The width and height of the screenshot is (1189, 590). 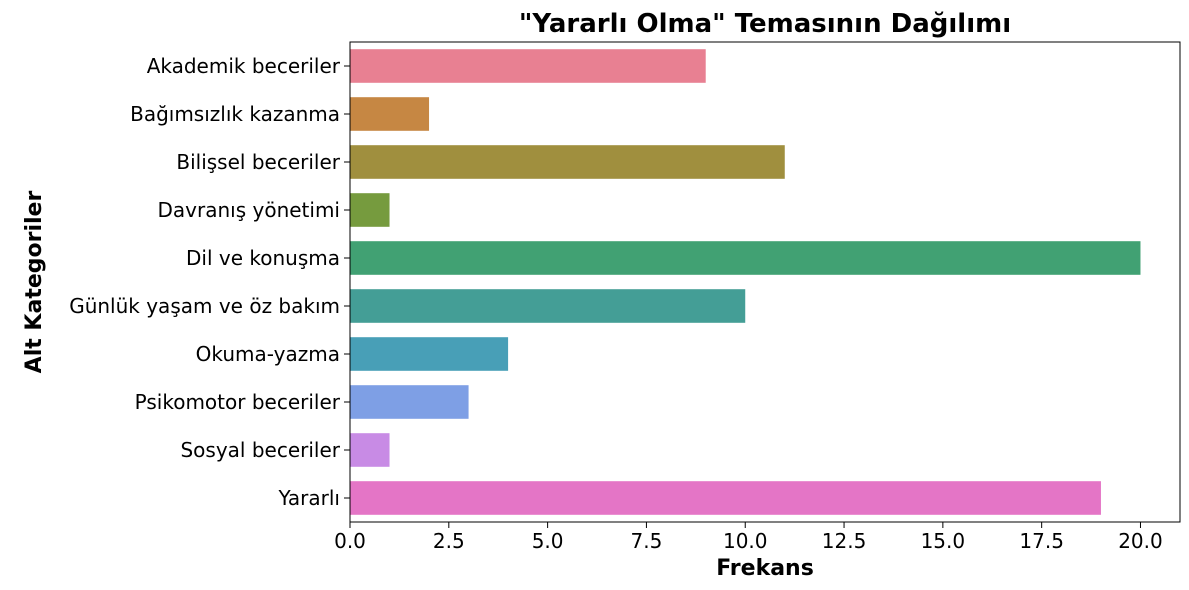 I want to click on y-tick-label: Bilişsel beceriler, so click(x=258, y=162).